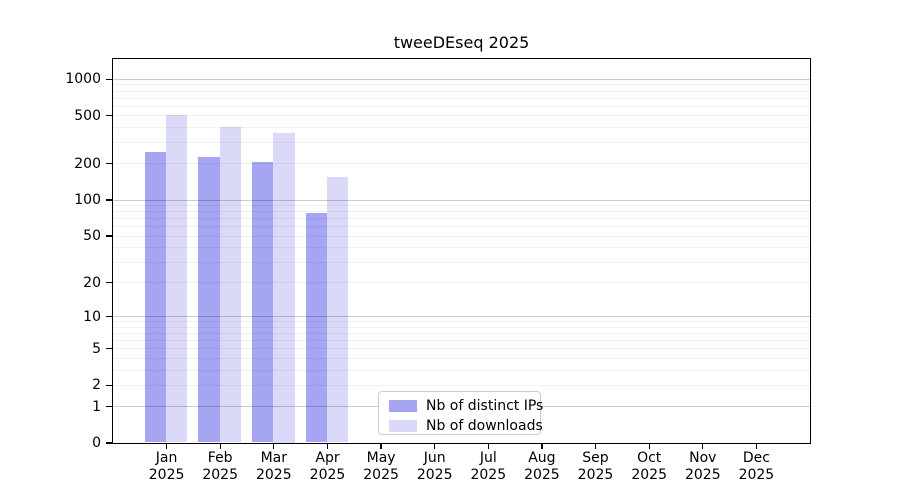  Describe the element at coordinates (484, 425) in the screenshot. I see `legend-label-downloads: Nb of downloads` at that location.